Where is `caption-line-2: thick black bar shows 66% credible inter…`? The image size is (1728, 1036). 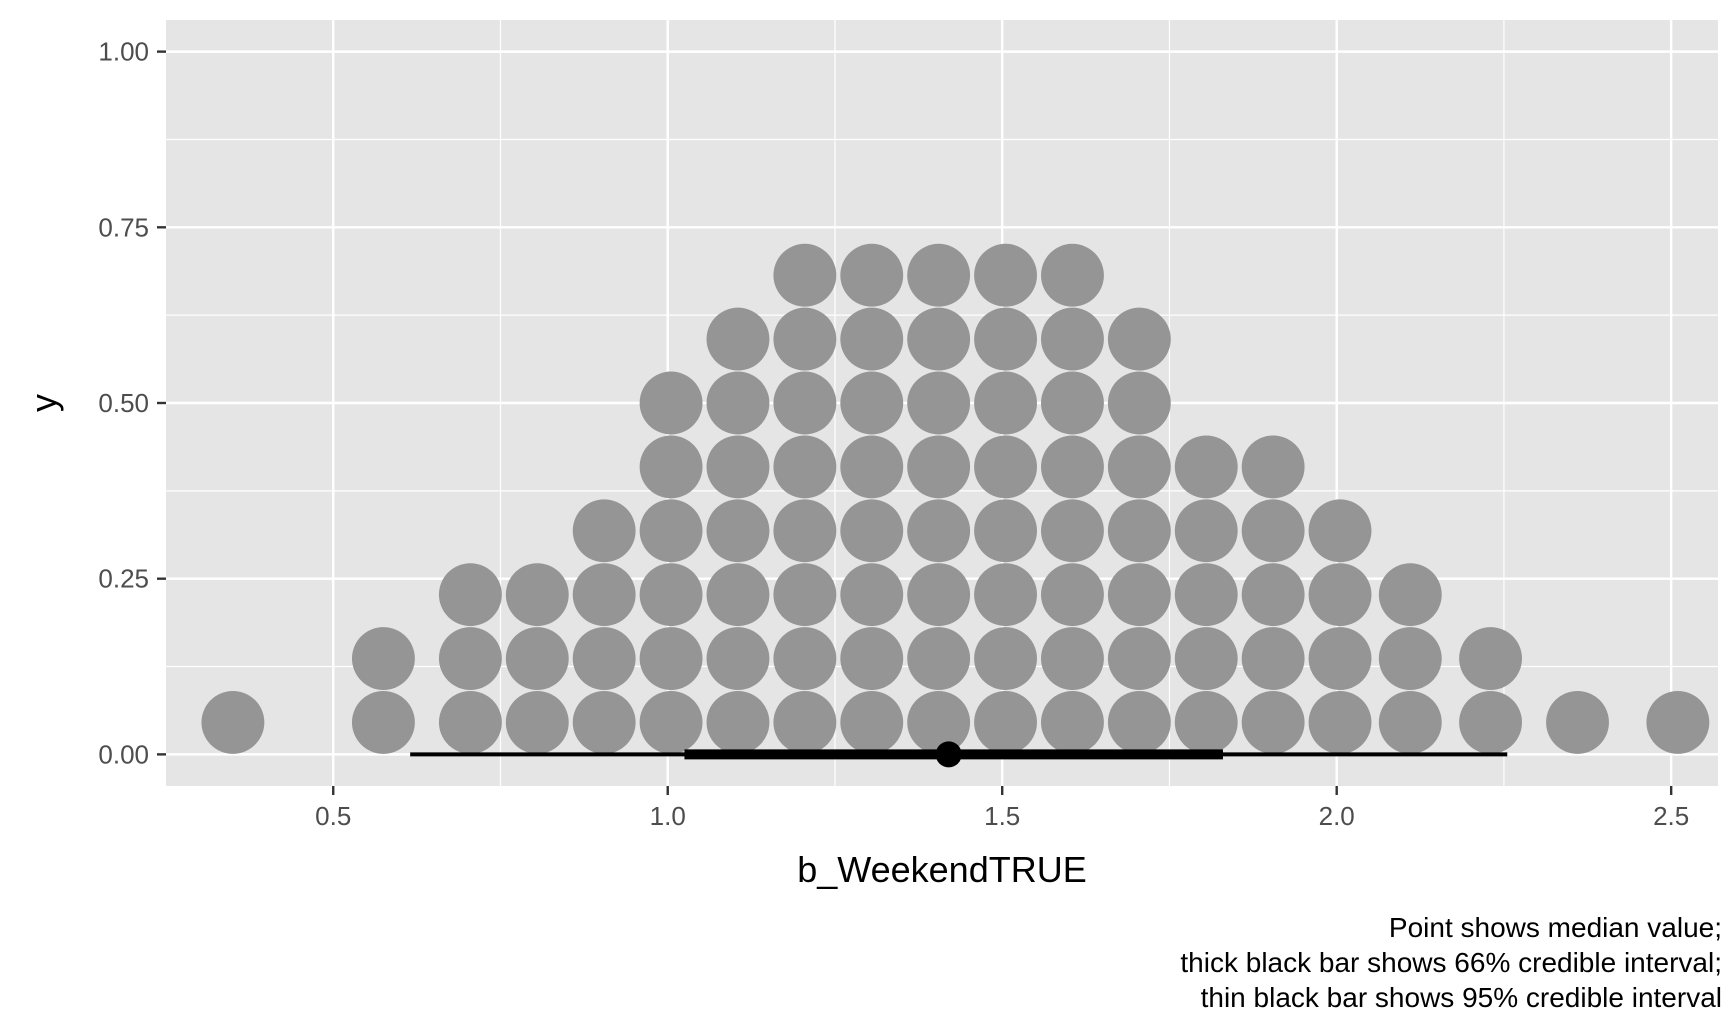
caption-line-2: thick black bar shows 66% credible inter… is located at coordinates (1451, 962).